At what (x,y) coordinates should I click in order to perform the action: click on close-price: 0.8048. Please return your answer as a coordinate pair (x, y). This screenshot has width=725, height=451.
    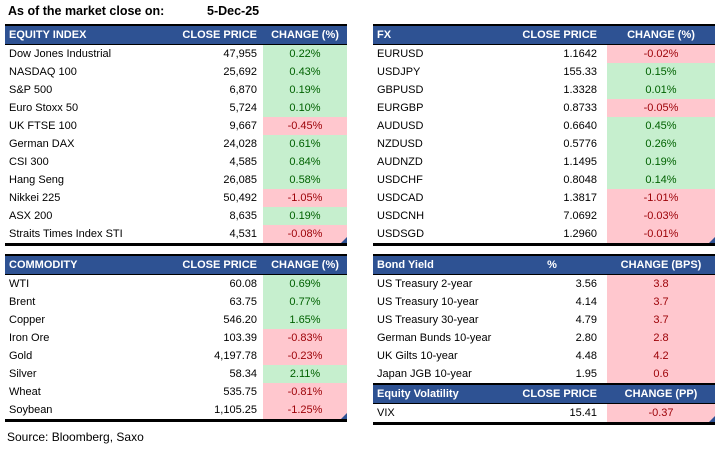
    Looking at the image, I should click on (580, 180).